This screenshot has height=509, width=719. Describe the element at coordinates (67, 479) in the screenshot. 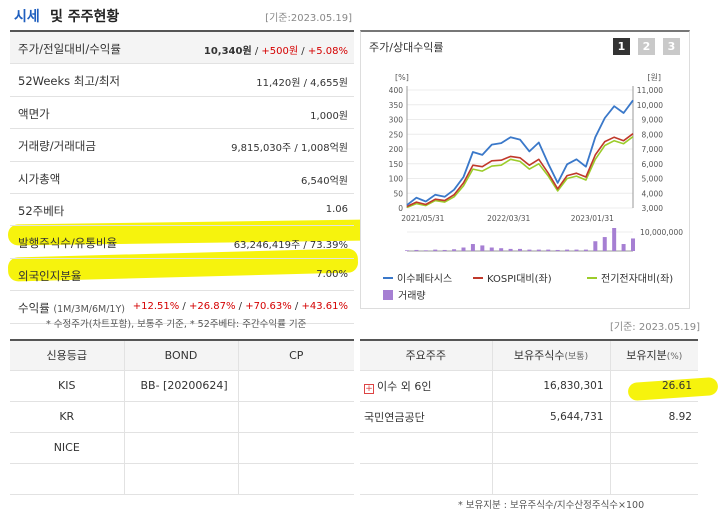

I see `agency-cell` at that location.